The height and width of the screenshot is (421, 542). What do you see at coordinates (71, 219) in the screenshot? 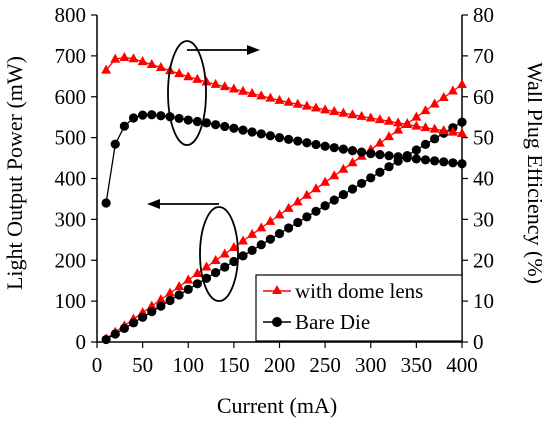
I see `y-left-tick-label: 300` at bounding box center [71, 219].